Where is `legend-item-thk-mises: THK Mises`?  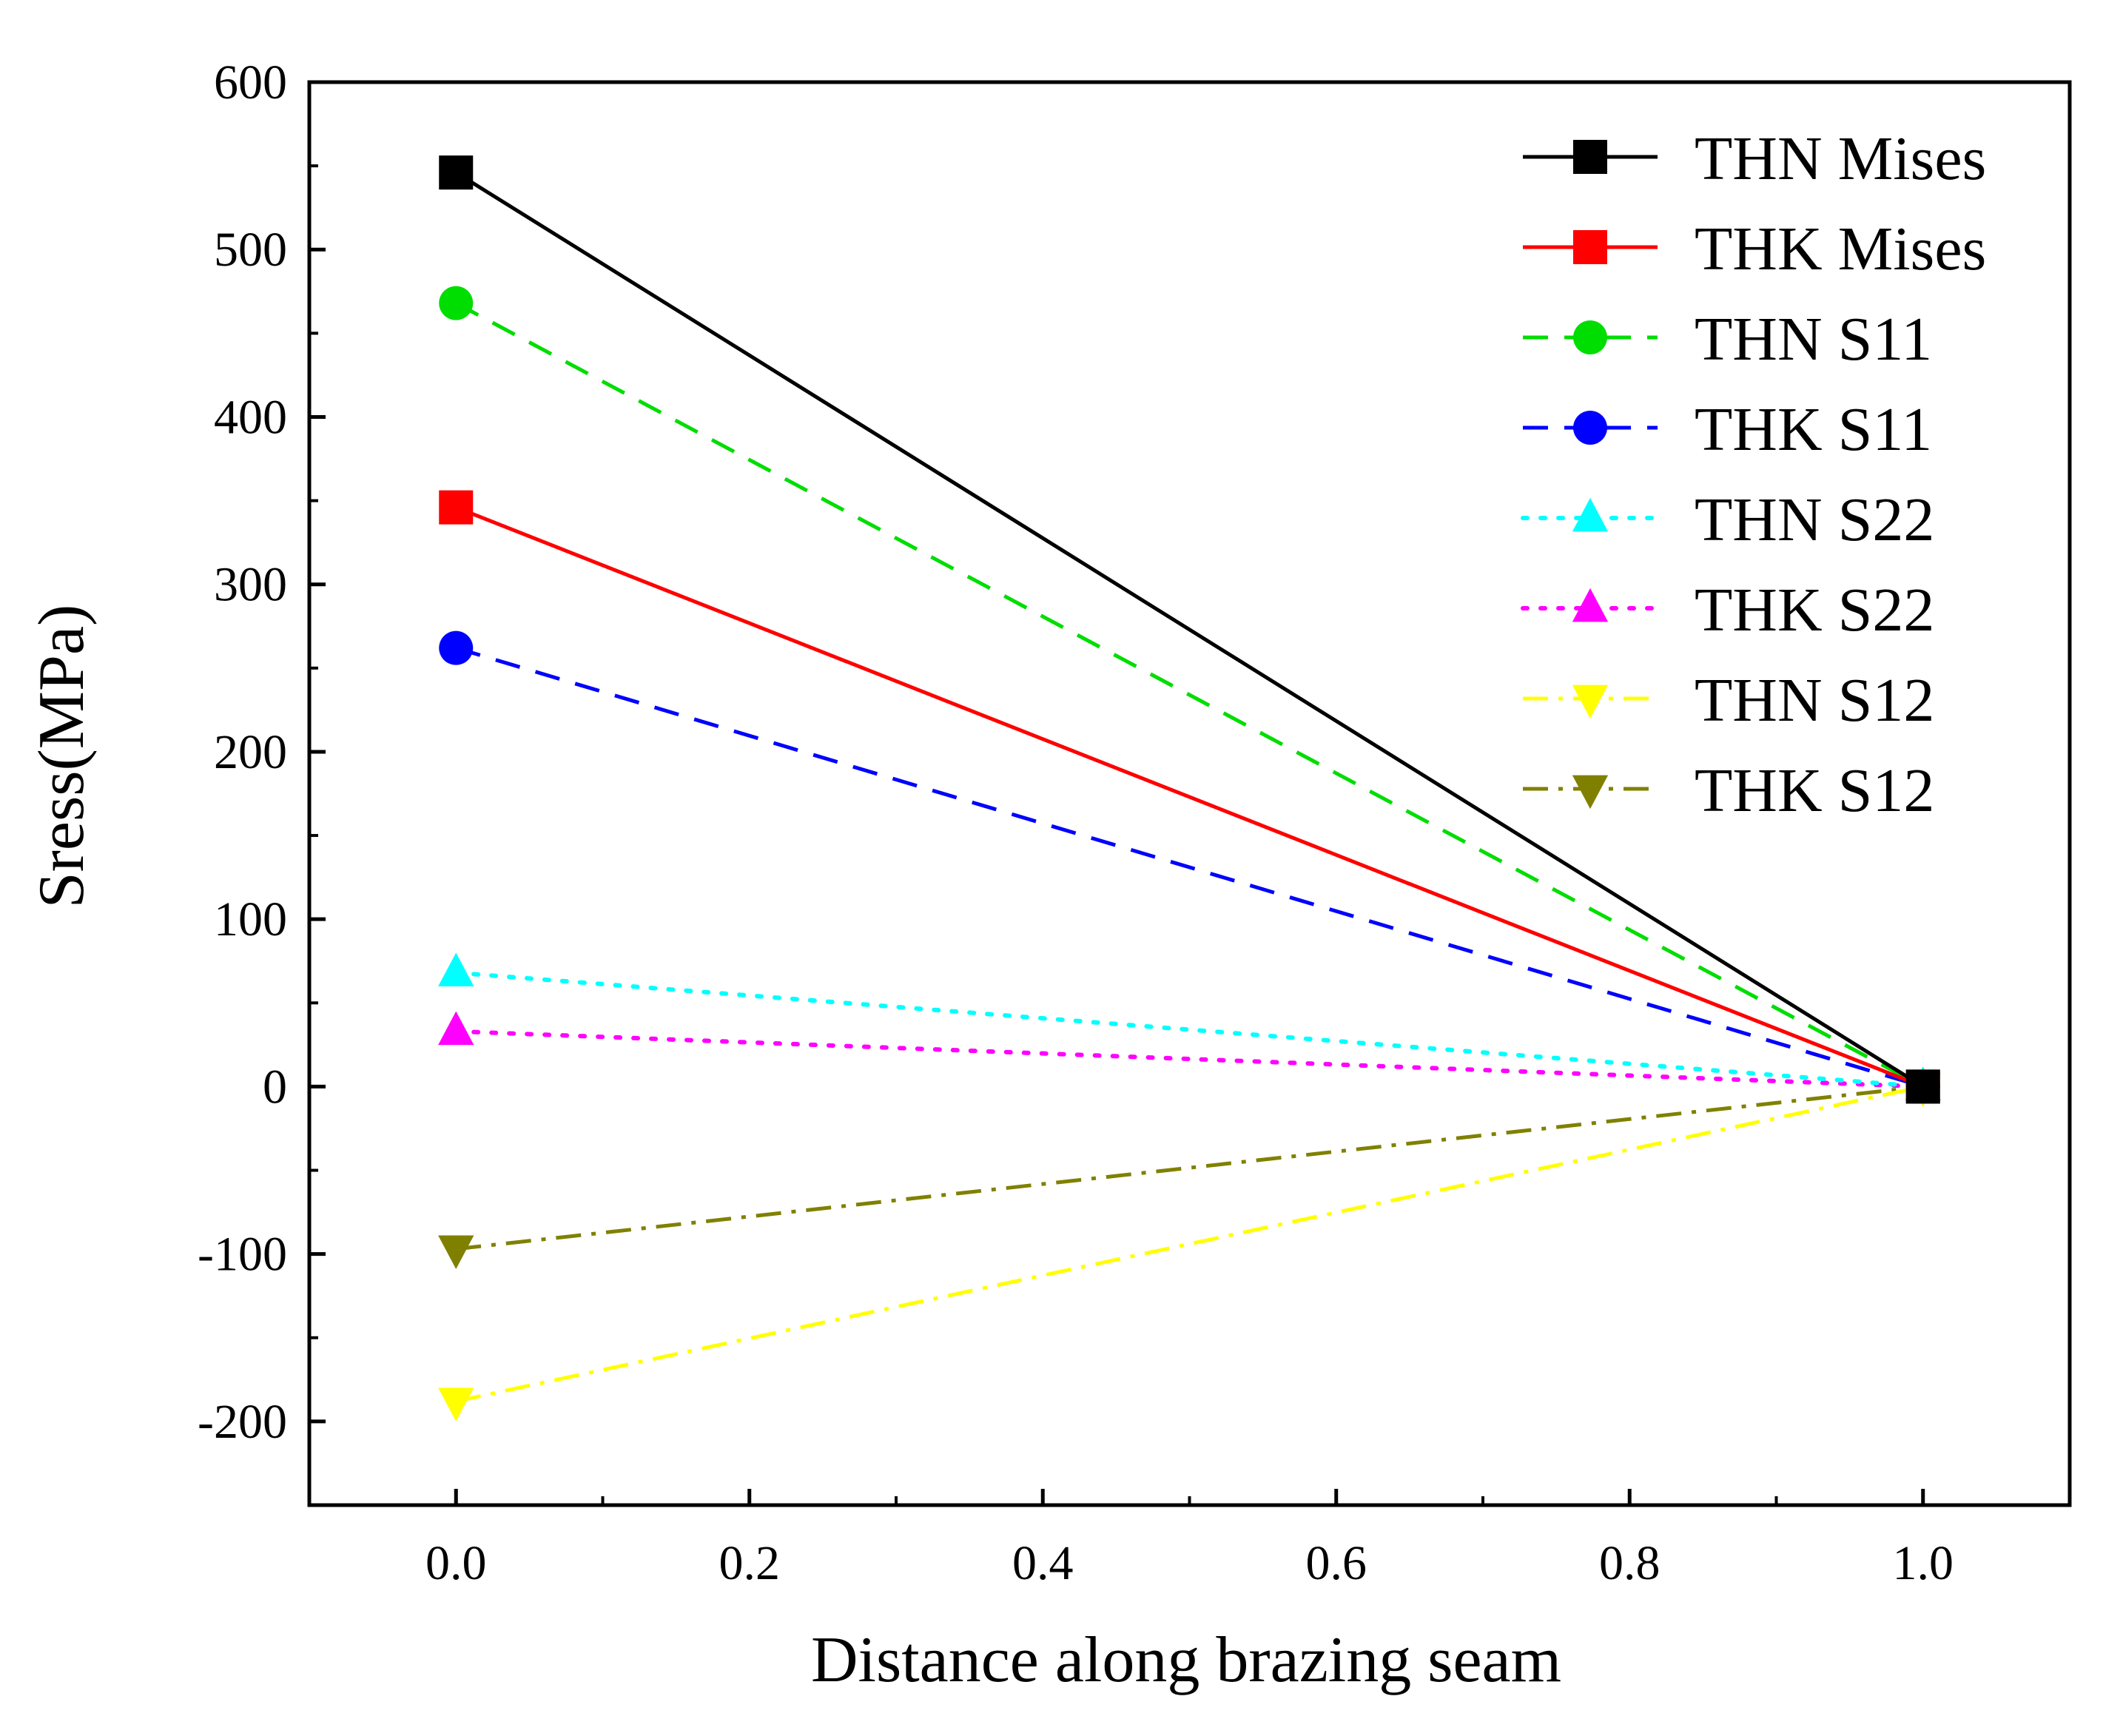
legend-item-thk-mises: THK Mises is located at coordinates (1754, 249).